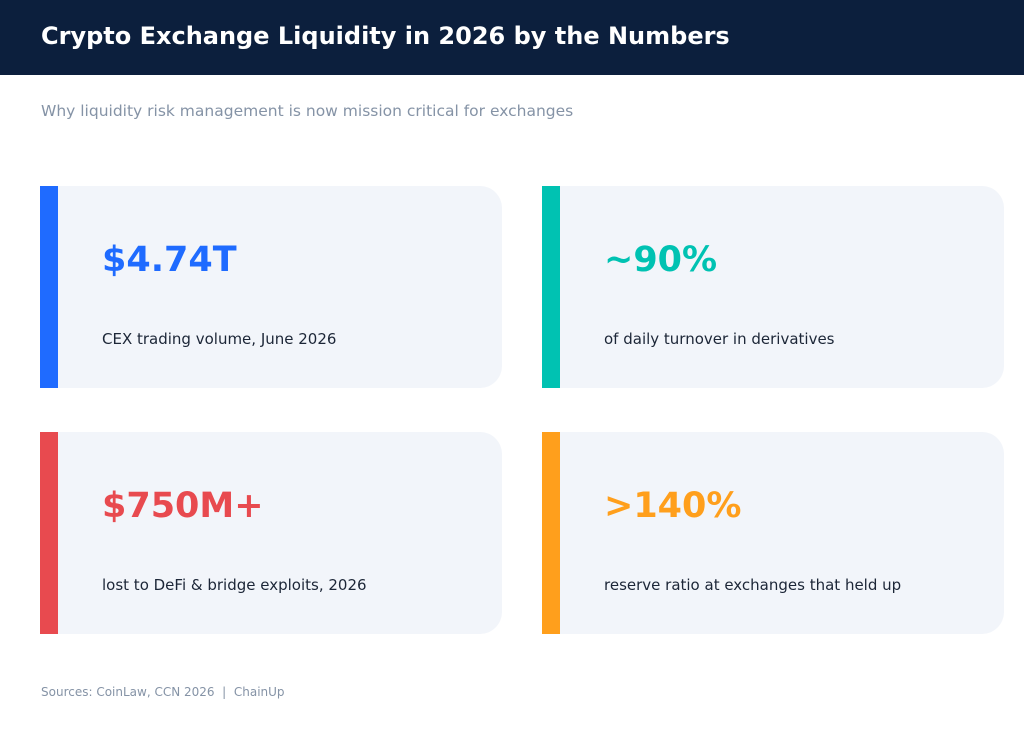 The height and width of the screenshot is (745, 1024). Describe the element at coordinates (219, 339) in the screenshot. I see `stat-label: CEX trading volume, June 2026` at that location.